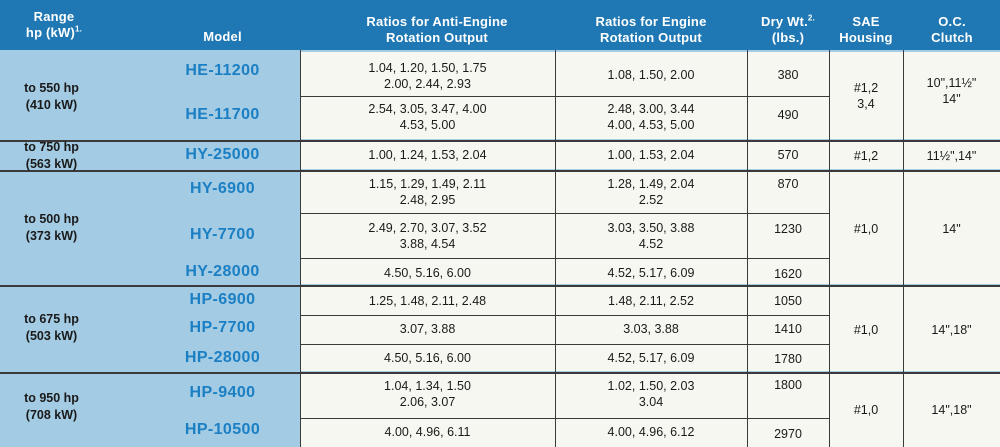  I want to click on anti-engine-ratios: 1.04, 1.20, 1.50, 1.75 2.00, 2.44, 2.93, so click(427, 76).